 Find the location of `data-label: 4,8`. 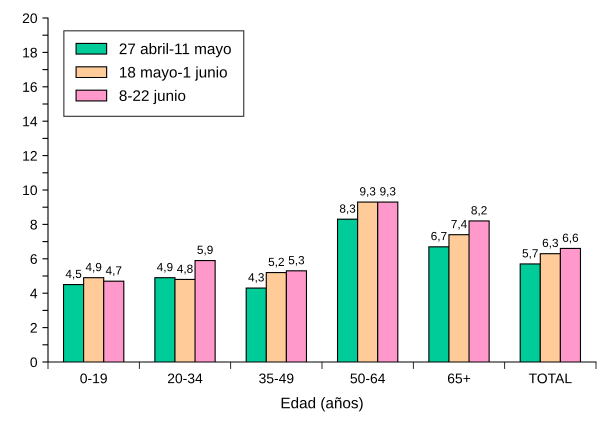

data-label: 4,8 is located at coordinates (185, 269).